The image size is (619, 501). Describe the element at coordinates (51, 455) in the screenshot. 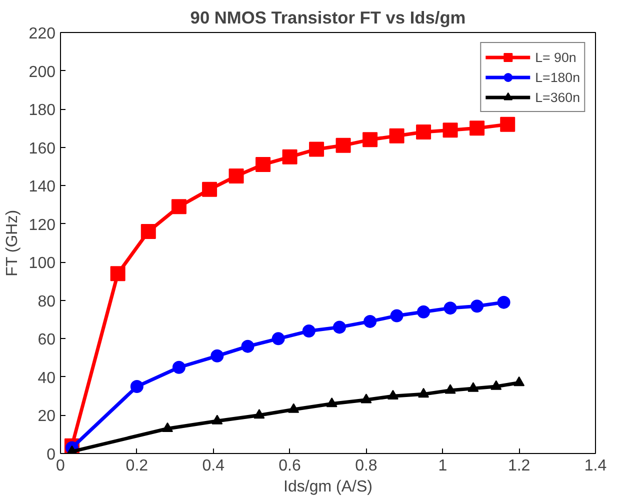

I see `y-tick-label: 0` at that location.